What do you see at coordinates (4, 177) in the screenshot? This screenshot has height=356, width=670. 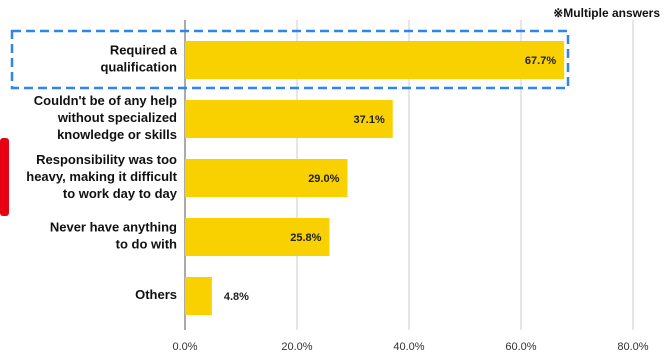 I see `side-tab` at bounding box center [4, 177].